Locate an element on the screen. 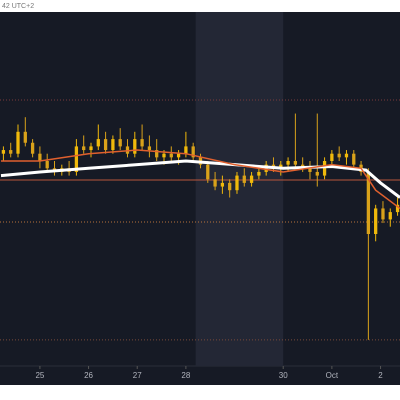 This screenshot has width=400, height=400. x-tick-label: Oct is located at coordinates (332, 375).